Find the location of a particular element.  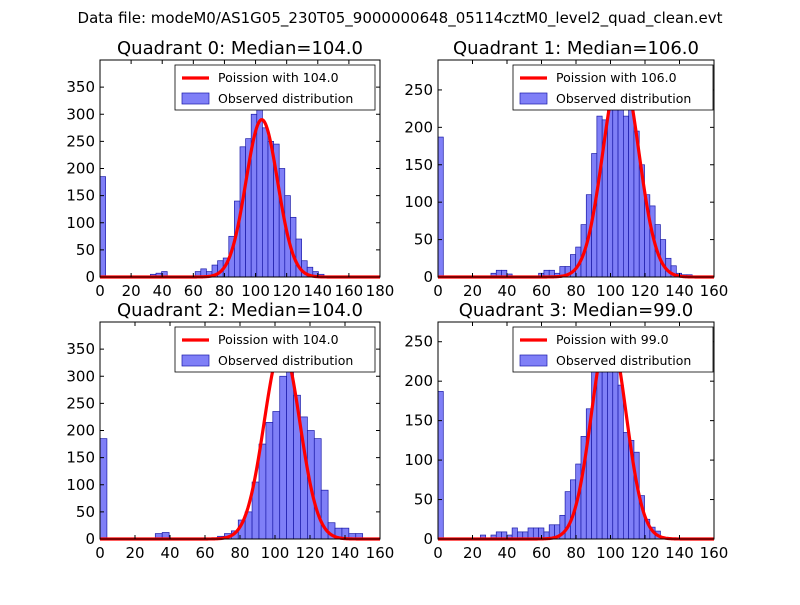

legend-label-poisson: Poission with 99.0 is located at coordinates (612, 339).